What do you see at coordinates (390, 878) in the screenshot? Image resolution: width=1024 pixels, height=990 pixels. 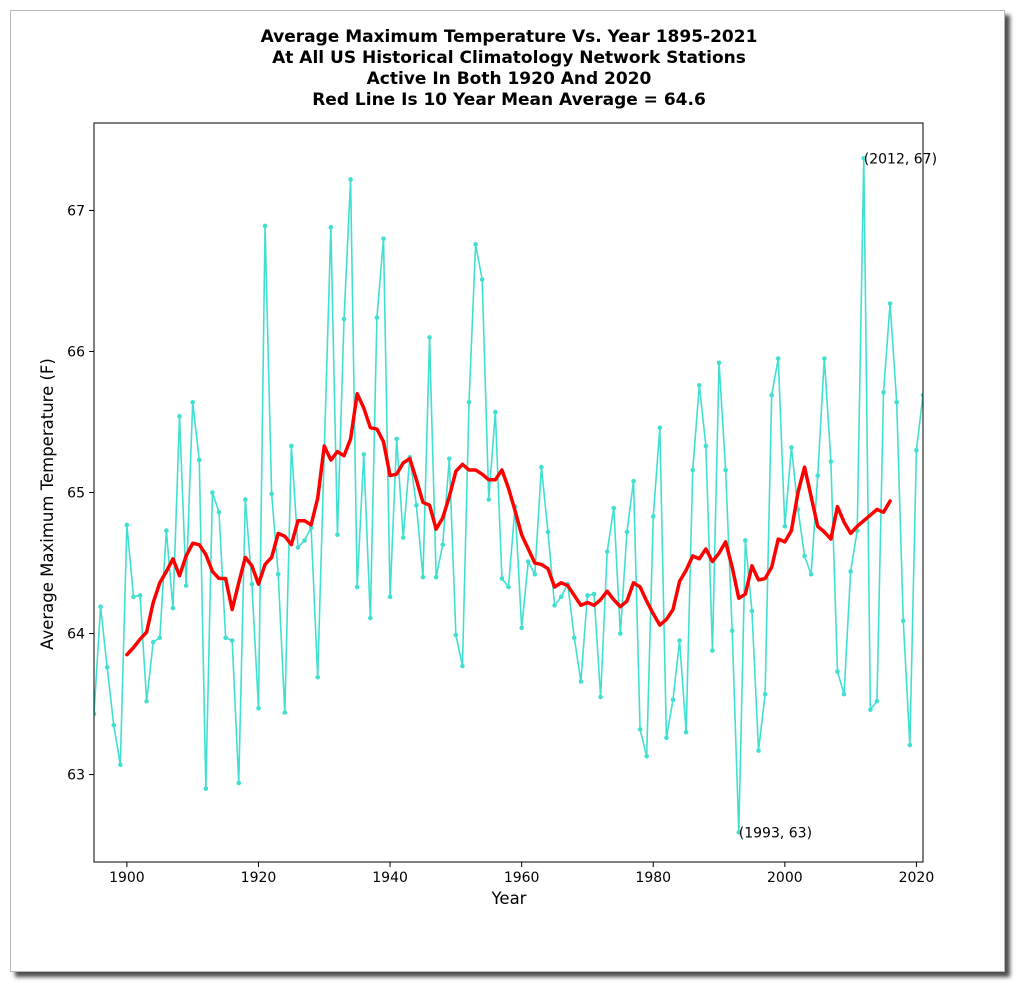 I see `x-tick-label: 1940` at bounding box center [390, 878].